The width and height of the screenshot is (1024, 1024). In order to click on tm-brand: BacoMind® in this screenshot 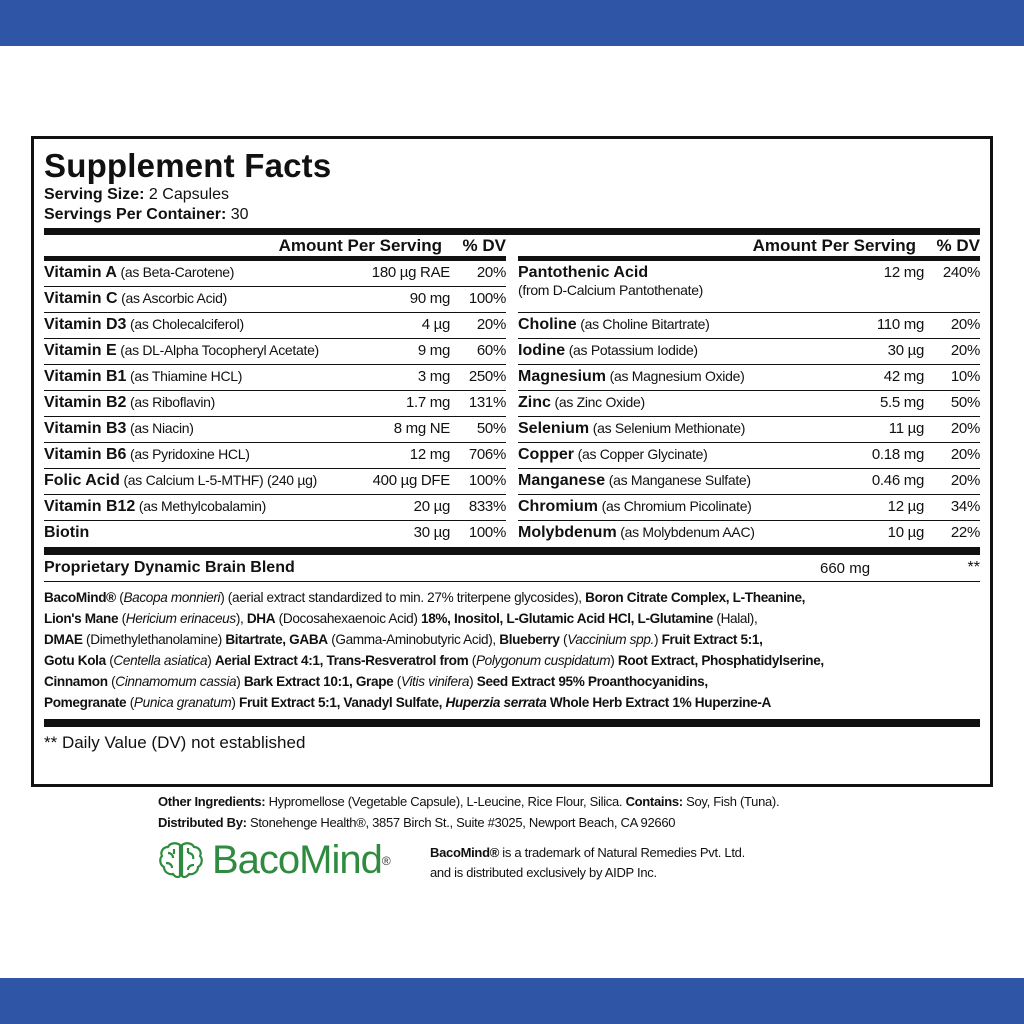, I will do `click(464, 852)`.